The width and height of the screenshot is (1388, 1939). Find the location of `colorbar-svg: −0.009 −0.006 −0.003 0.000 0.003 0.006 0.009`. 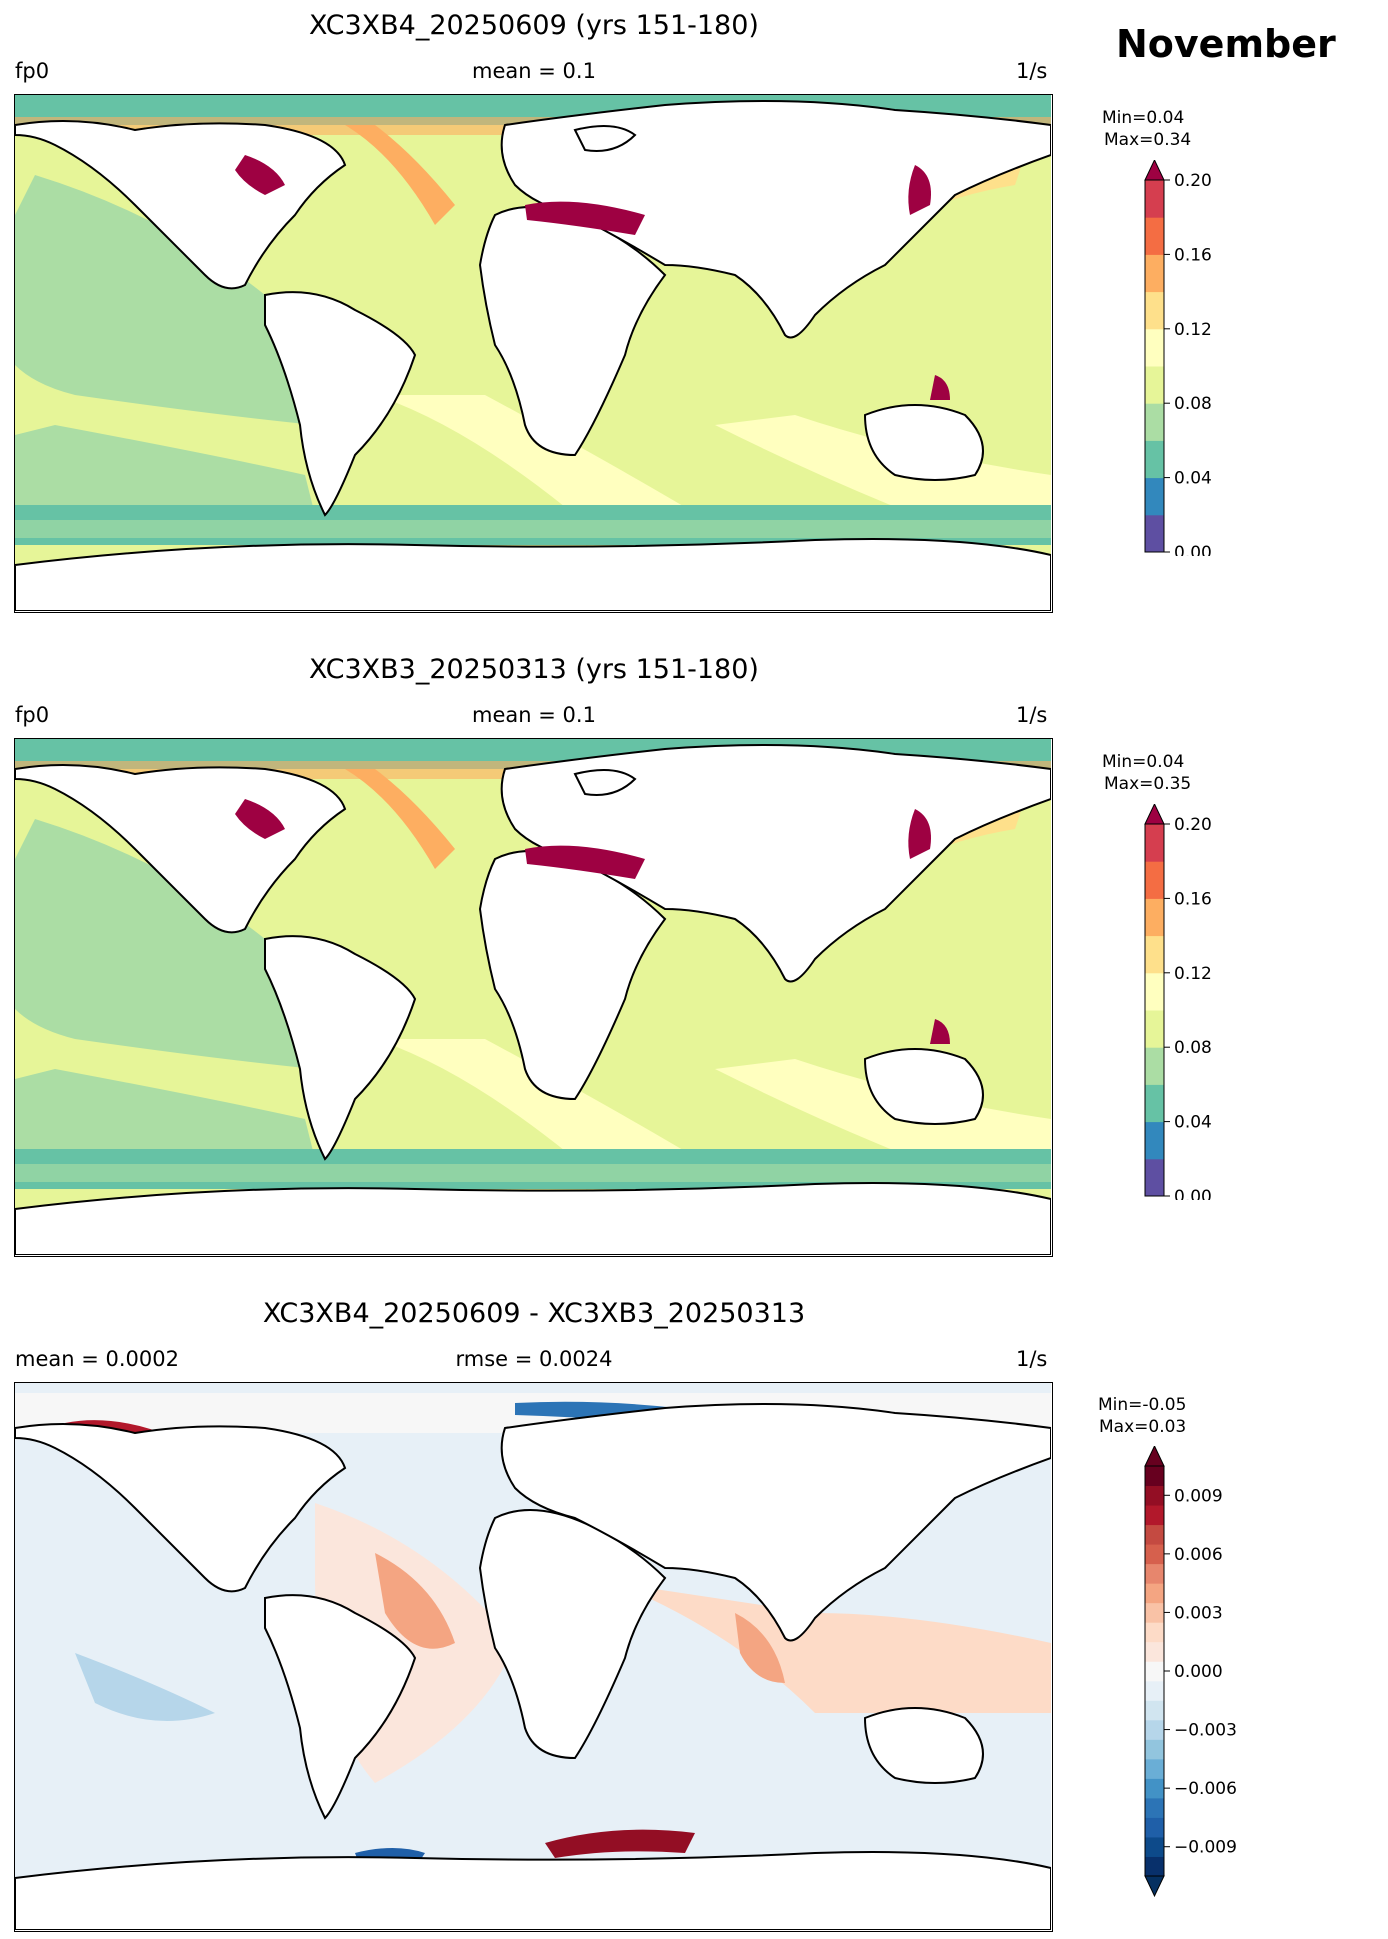

colorbar-svg: −0.009 −0.006 −0.003 0.000 0.003 0.006 0.009 is located at coordinates (1190, 1671).